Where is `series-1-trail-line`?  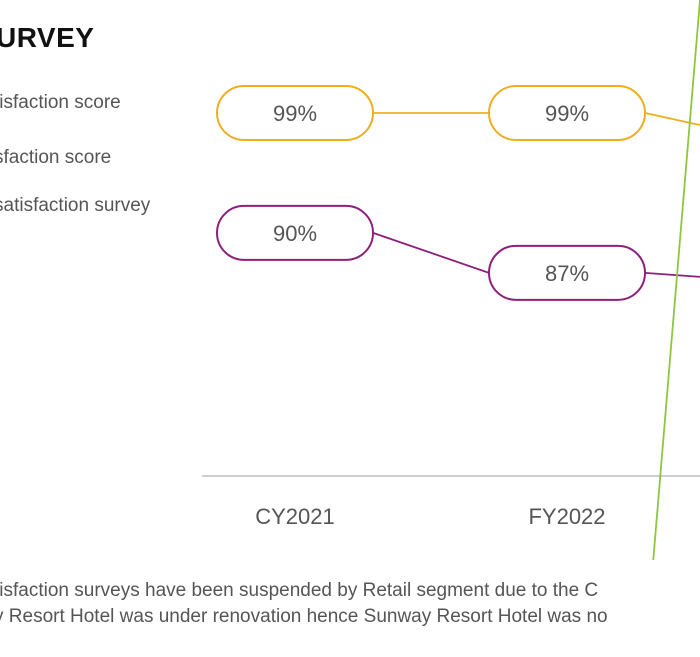 series-1-trail-line is located at coordinates (672, 274).